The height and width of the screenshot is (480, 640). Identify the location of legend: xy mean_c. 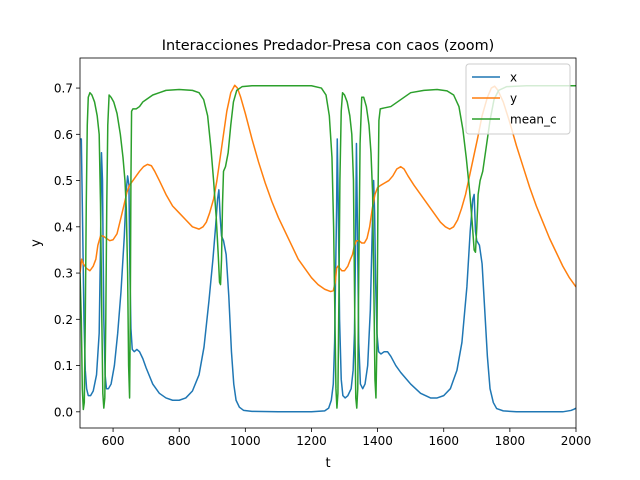
(518, 99).